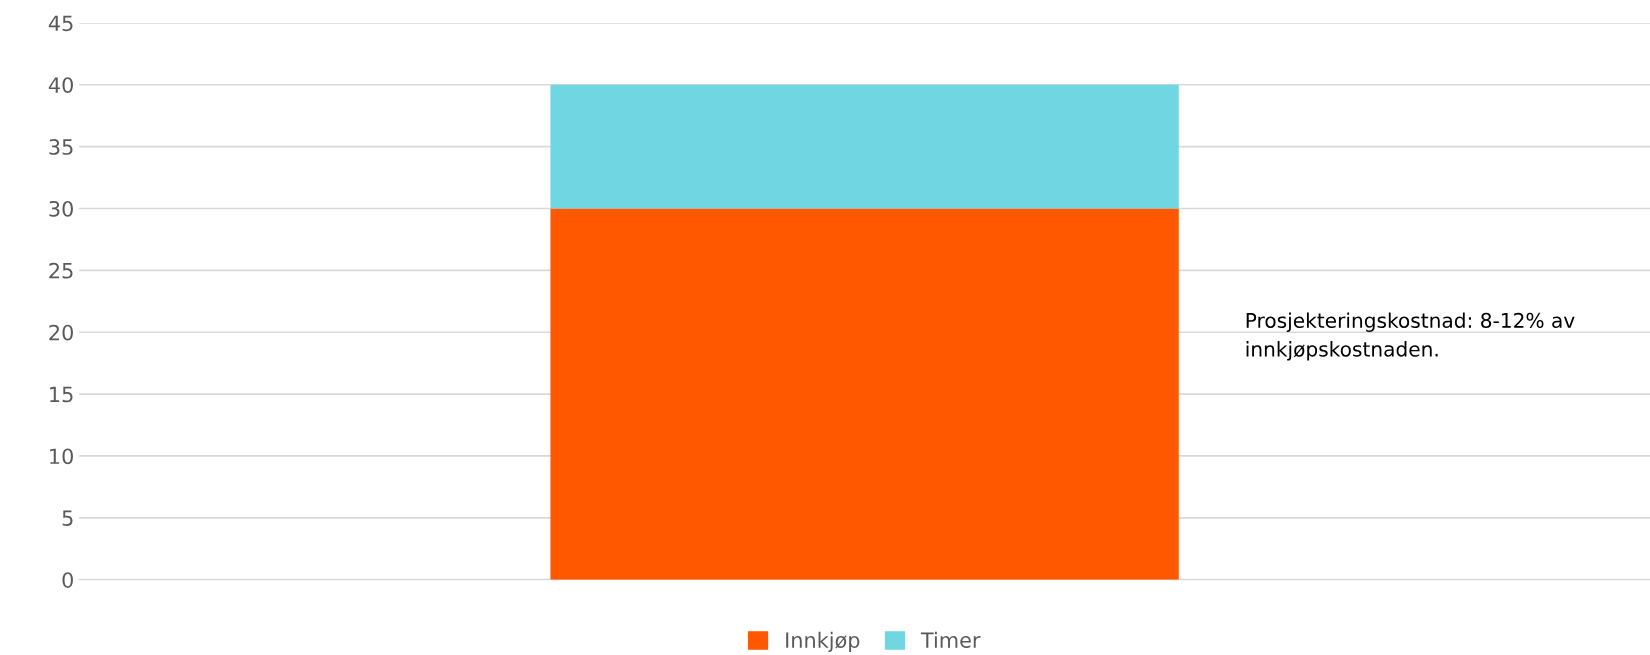 The width and height of the screenshot is (1650, 655). I want to click on y-tick-label: 35, so click(61, 147).